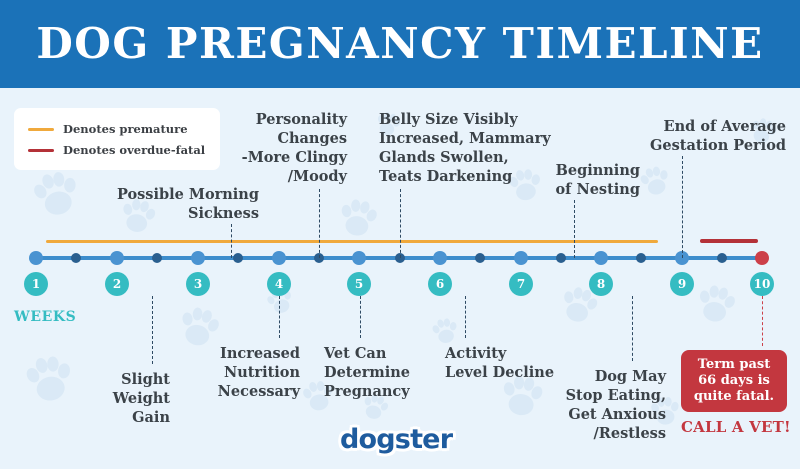 This screenshot has width=800, height=469. I want to click on warning-box-text: Term past 66 days is quite fatal., so click(734, 380).